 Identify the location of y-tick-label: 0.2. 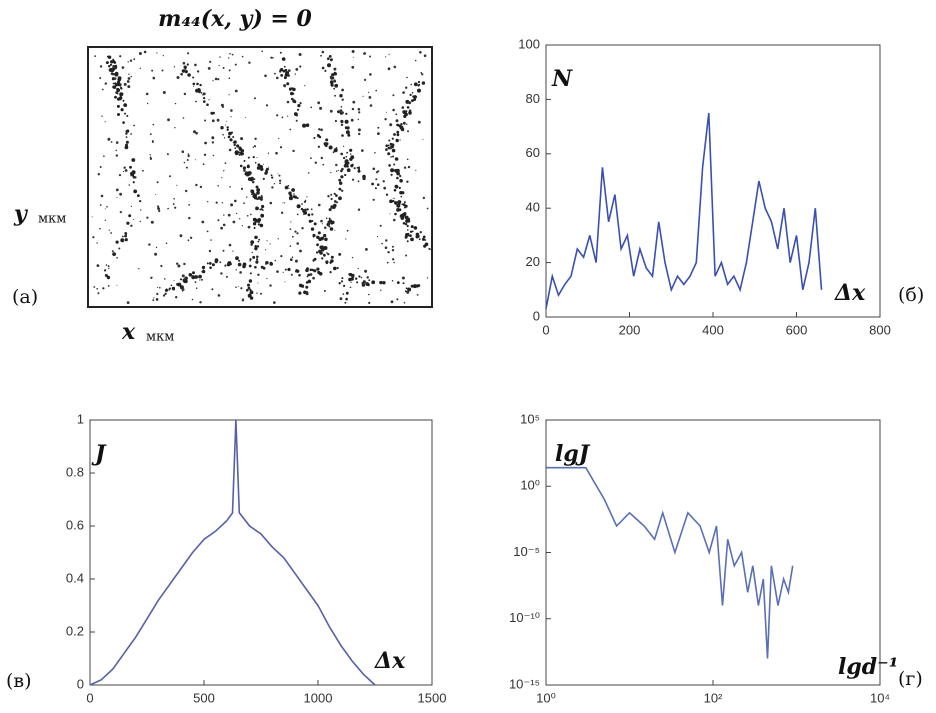
(75, 630).